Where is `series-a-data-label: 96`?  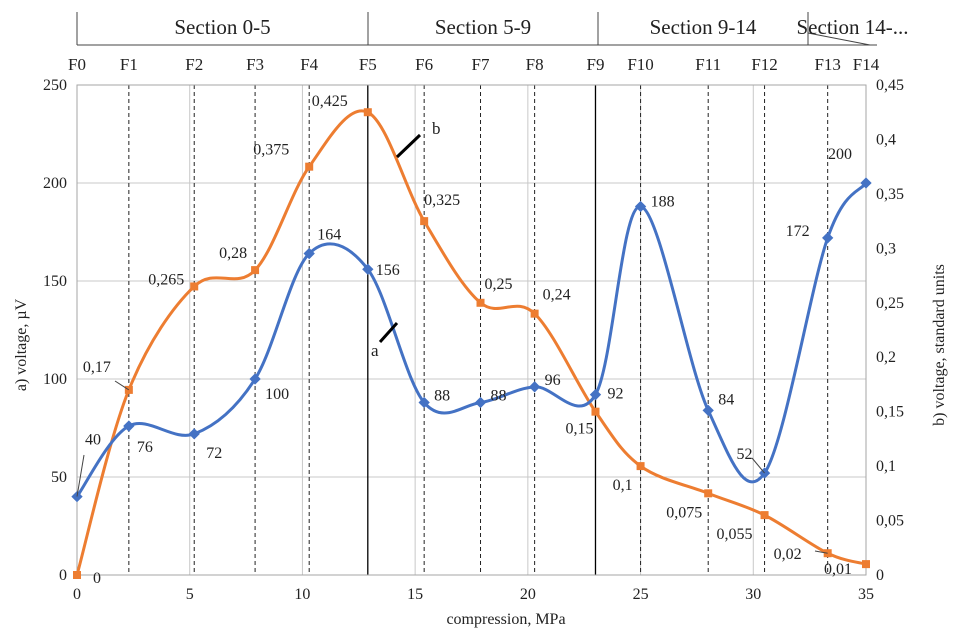
series-a-data-label: 96 is located at coordinates (553, 380).